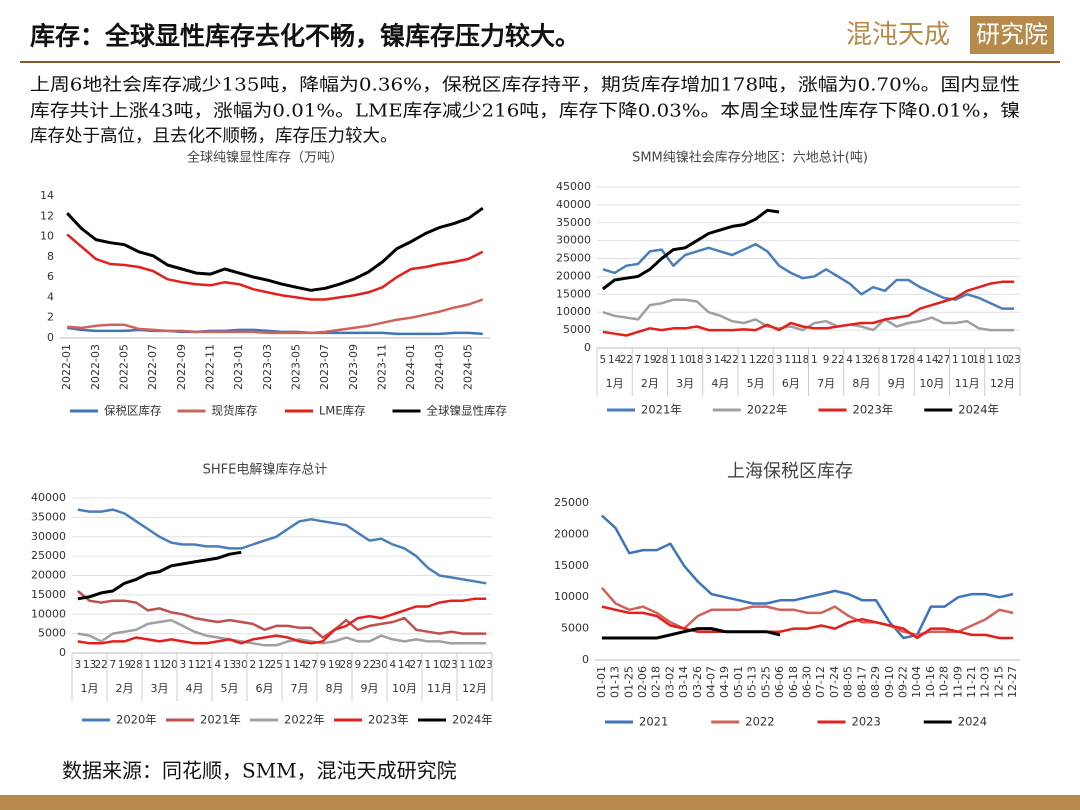  What do you see at coordinates (571, 596) in the screenshot?
I see `y-tick-label: 10000` at bounding box center [571, 596].